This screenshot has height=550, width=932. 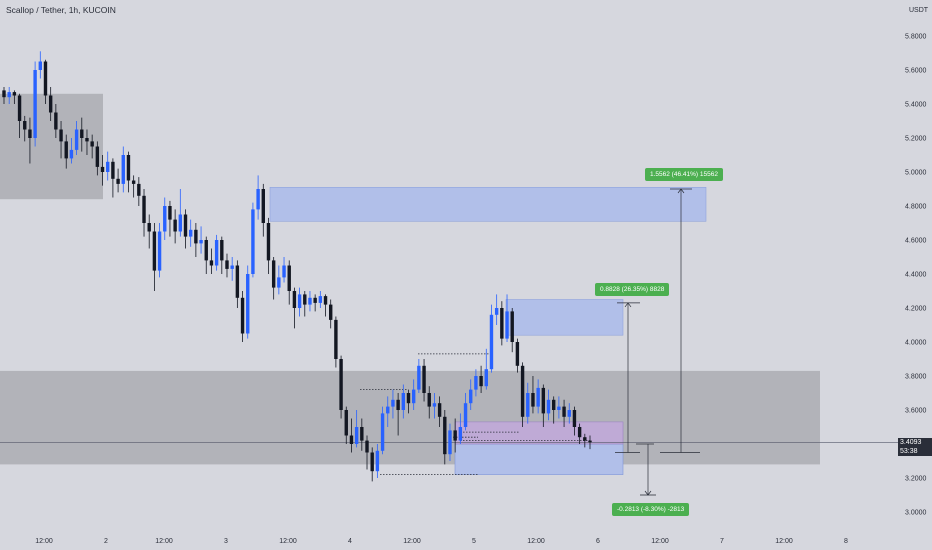 What do you see at coordinates (660, 541) in the screenshot?
I see `x-tick-label-10: 12:00` at bounding box center [660, 541].